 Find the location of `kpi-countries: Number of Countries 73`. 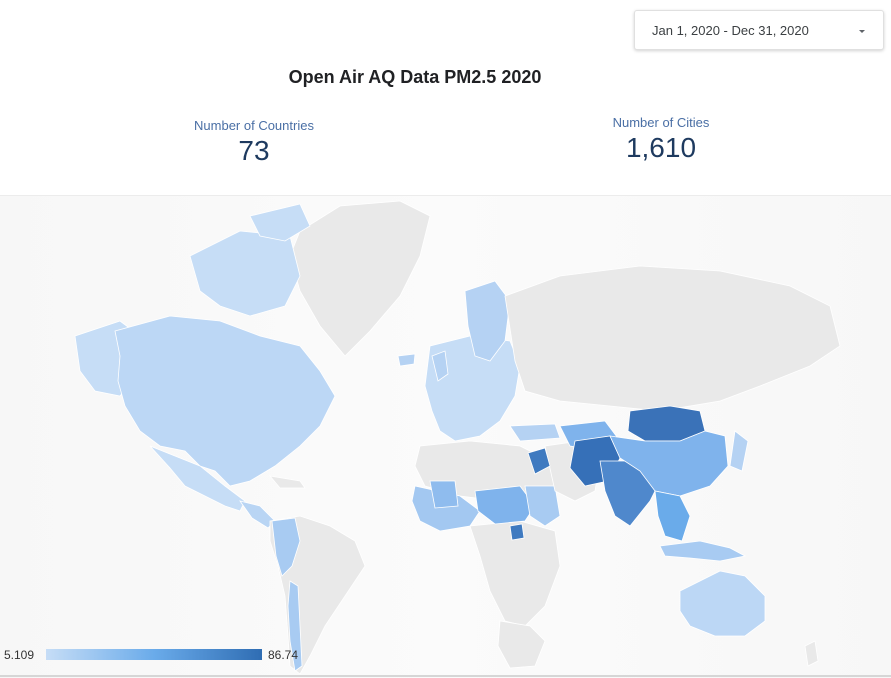

kpi-countries: Number of Countries 73 is located at coordinates (254, 142).